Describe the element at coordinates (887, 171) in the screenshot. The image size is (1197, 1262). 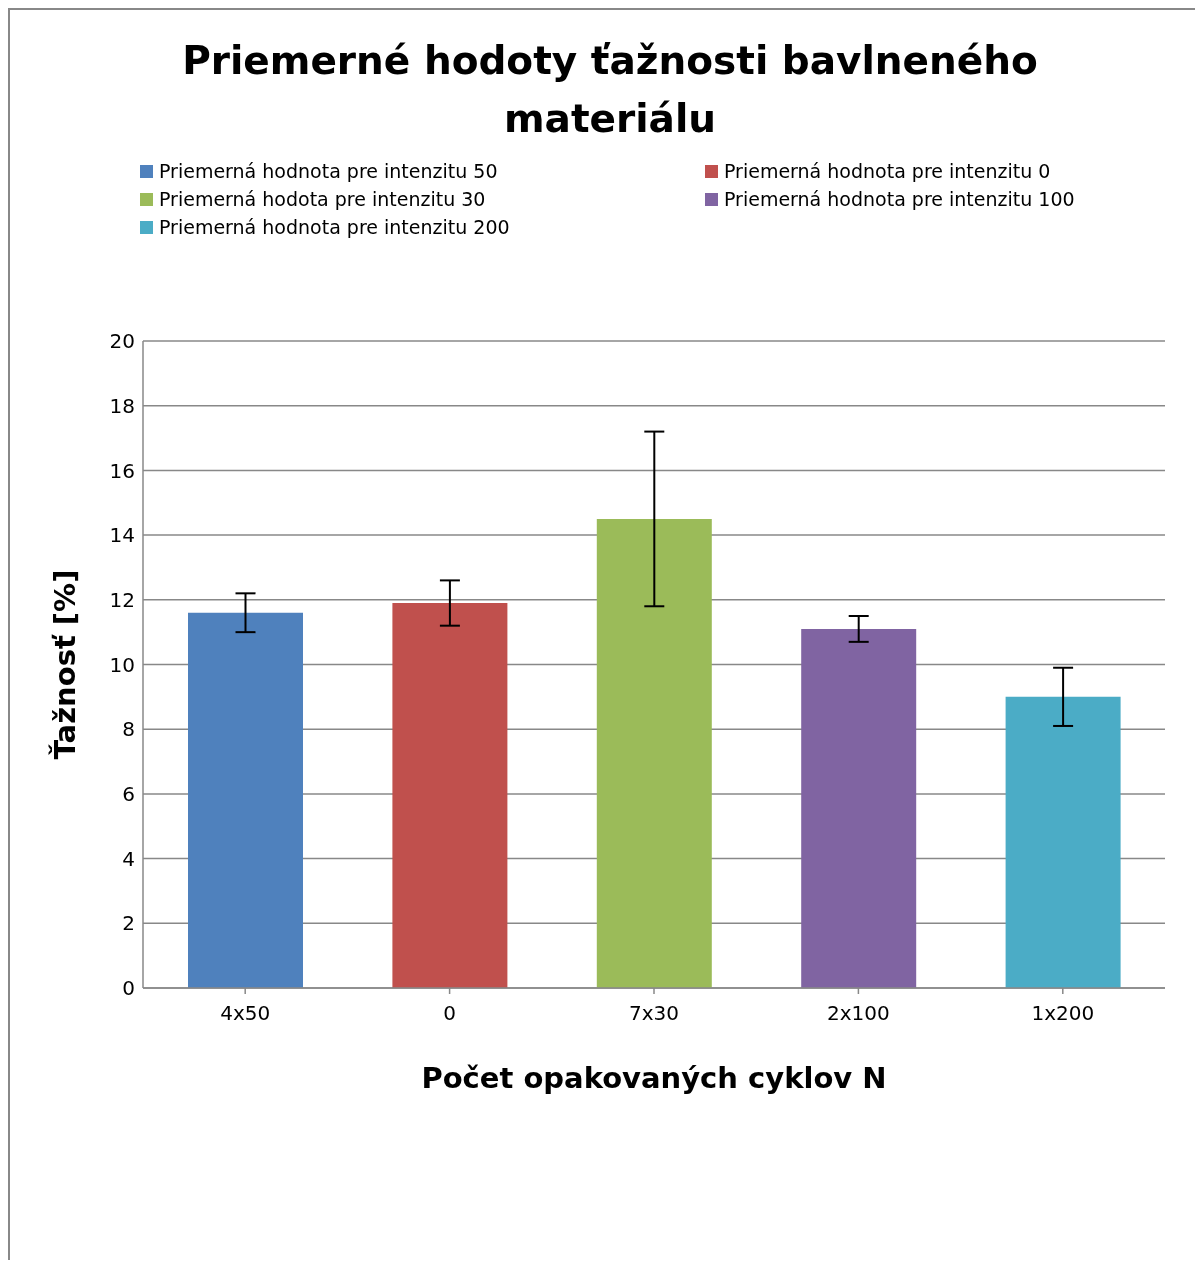
I see `legend-label: Priemerná hodnota pre intenzitu 0` at that location.